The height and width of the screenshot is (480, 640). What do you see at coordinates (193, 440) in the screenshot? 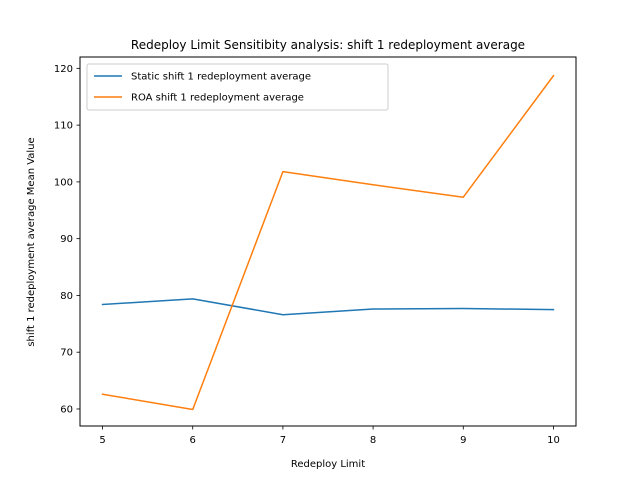
I see `x-tick-label: 6` at bounding box center [193, 440].